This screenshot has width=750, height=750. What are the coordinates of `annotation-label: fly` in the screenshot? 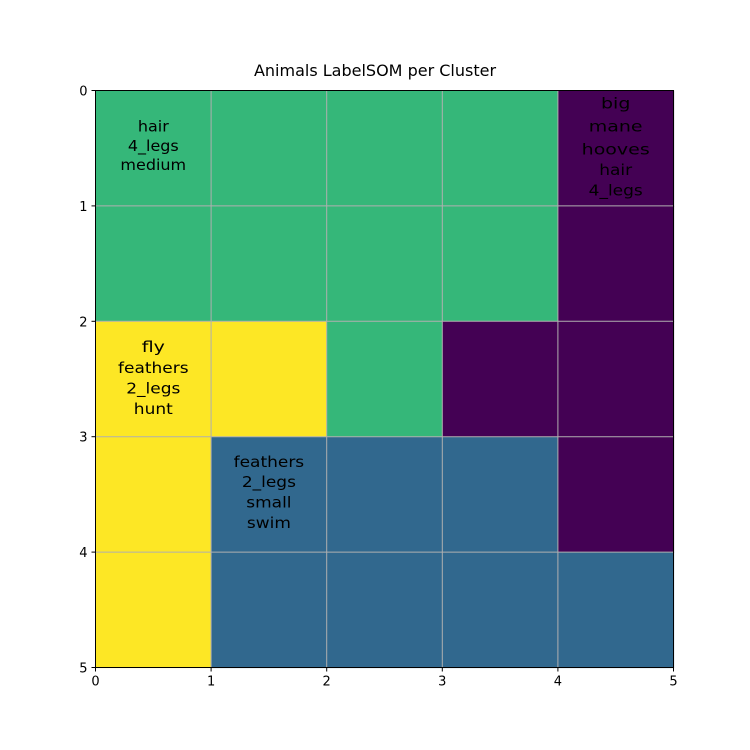 It's located at (153, 347).